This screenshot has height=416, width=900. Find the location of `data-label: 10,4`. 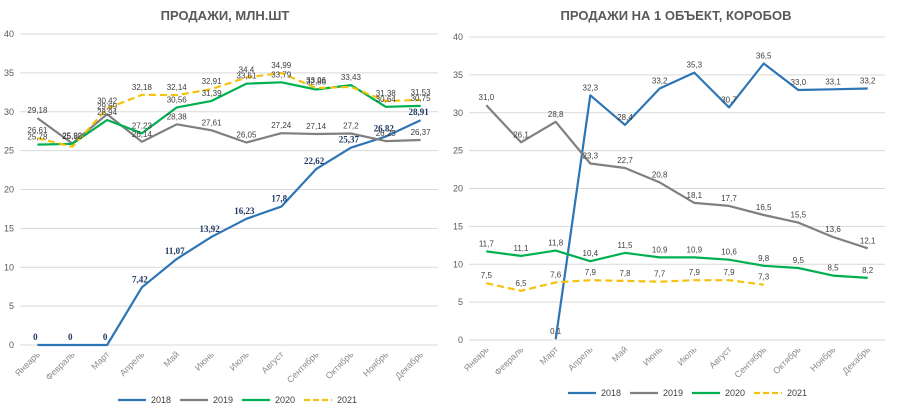

data-label: 10,4 is located at coordinates (591, 253).